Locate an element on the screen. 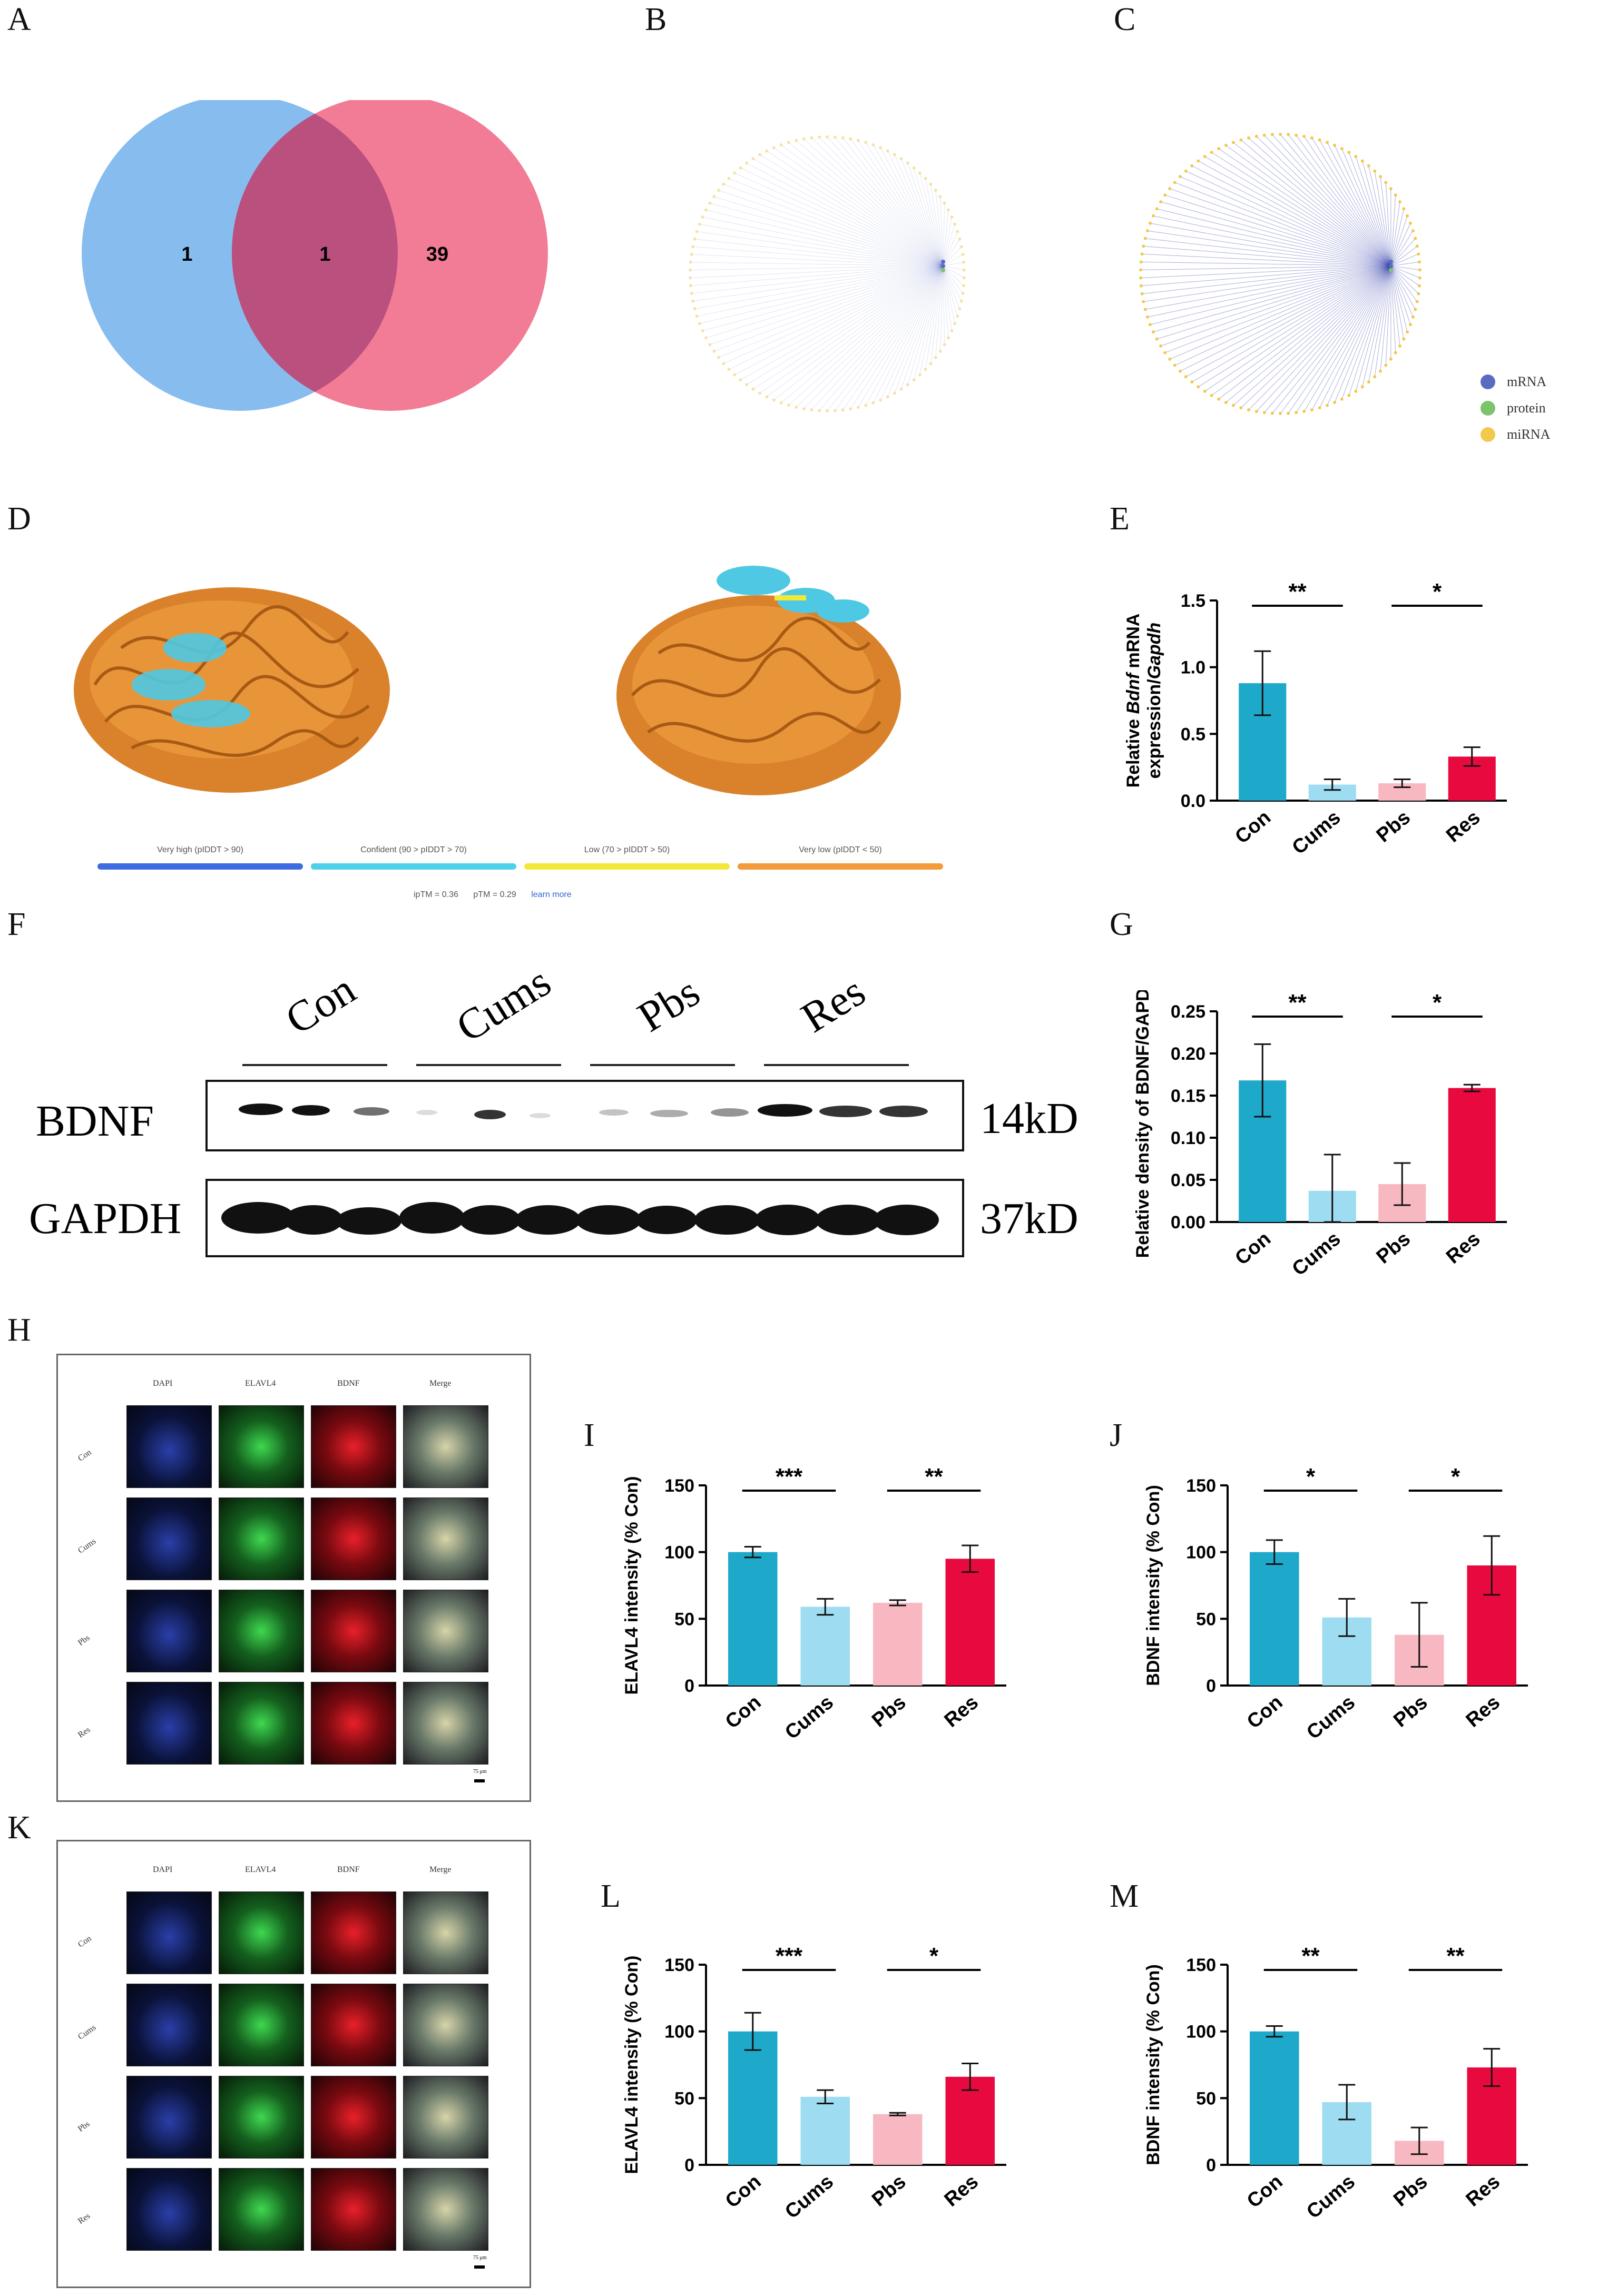 The height and width of the screenshot is (2296, 1598). learn-more-link: learn more is located at coordinates (551, 894).